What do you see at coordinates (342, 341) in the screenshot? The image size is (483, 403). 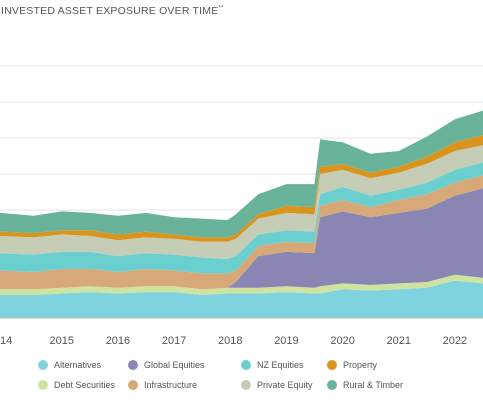 I see `x-tick-label: 2020` at bounding box center [342, 341].